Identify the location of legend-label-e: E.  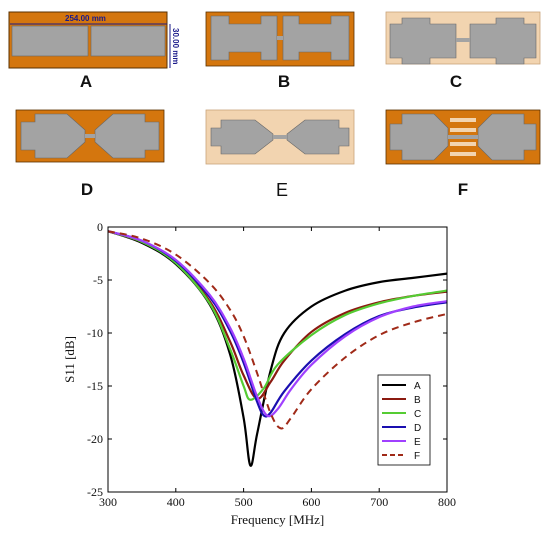
(417, 442).